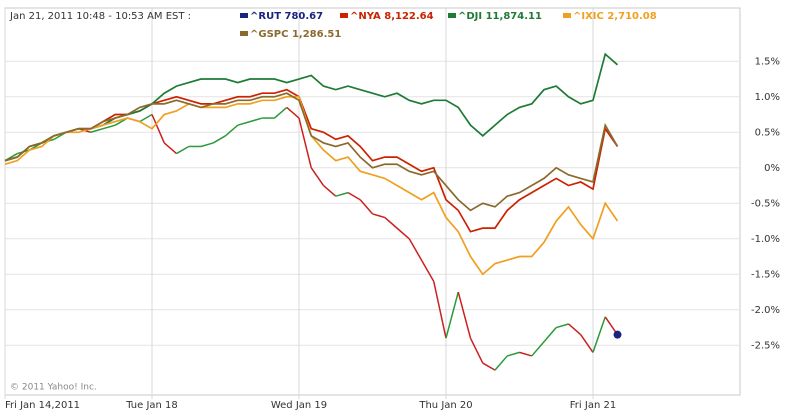  What do you see at coordinates (772, 168) in the screenshot?
I see `y-tick-label: 0%` at bounding box center [772, 168].